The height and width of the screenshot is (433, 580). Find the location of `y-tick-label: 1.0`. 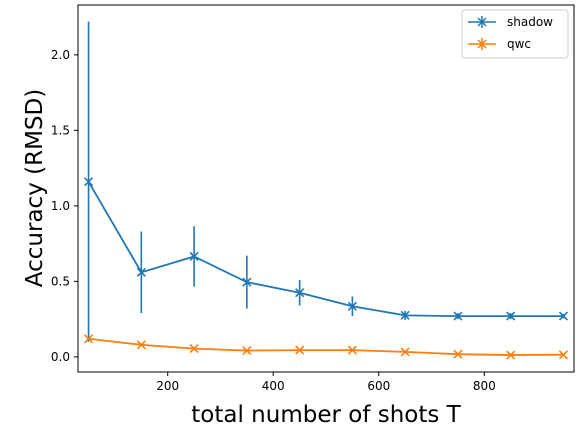

y-tick-label: 1.0 is located at coordinates (60, 206).